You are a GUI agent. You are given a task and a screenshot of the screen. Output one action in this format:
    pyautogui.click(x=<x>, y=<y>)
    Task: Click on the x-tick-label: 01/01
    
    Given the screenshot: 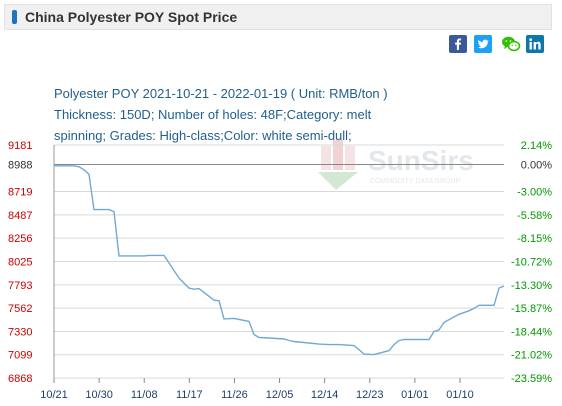 What is the action you would take?
    pyautogui.click(x=415, y=395)
    